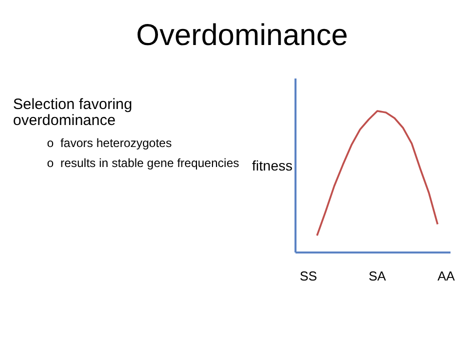 The height and width of the screenshot is (355, 474). I want to click on x-tick-label: SS, so click(309, 276).